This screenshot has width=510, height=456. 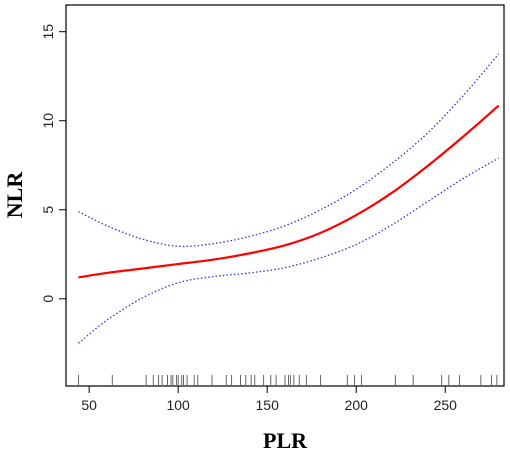 I want to click on rug-layer, so click(x=288, y=380).